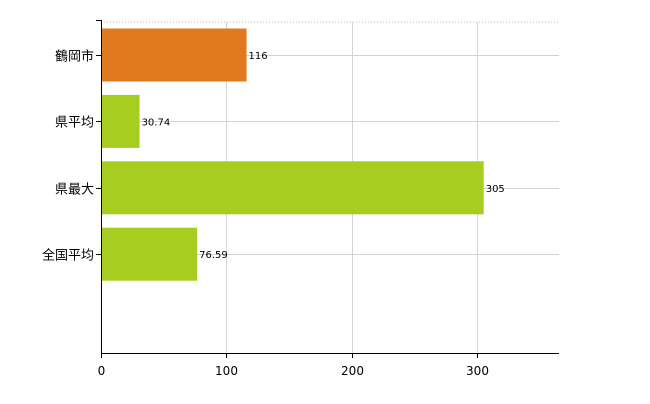  I want to click on data-label: 30.74, so click(156, 122).